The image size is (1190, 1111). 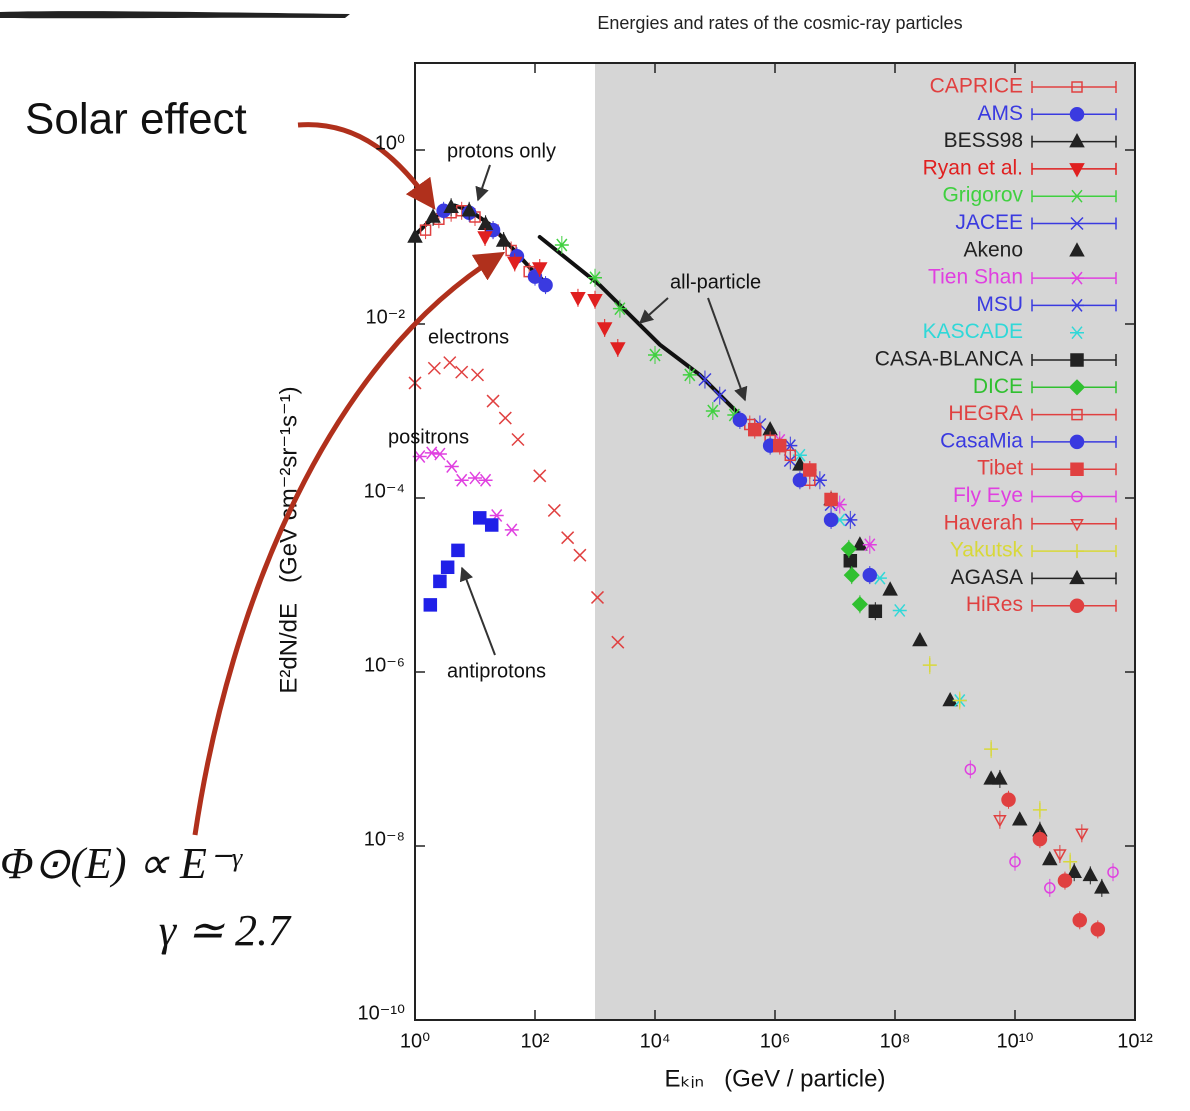 What do you see at coordinates (989, 222) in the screenshot?
I see `legend-label: JACEE` at bounding box center [989, 222].